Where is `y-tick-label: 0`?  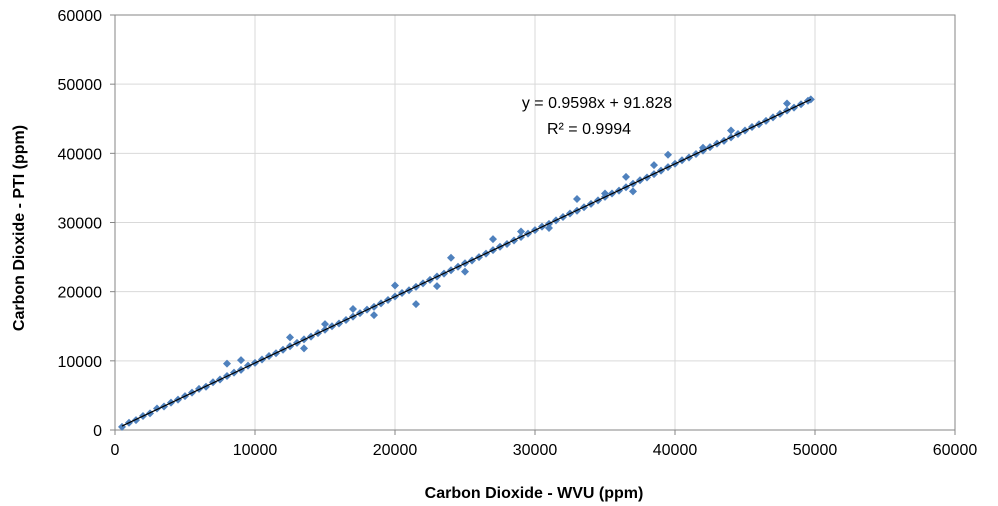
y-tick-label: 0 is located at coordinates (97, 431).